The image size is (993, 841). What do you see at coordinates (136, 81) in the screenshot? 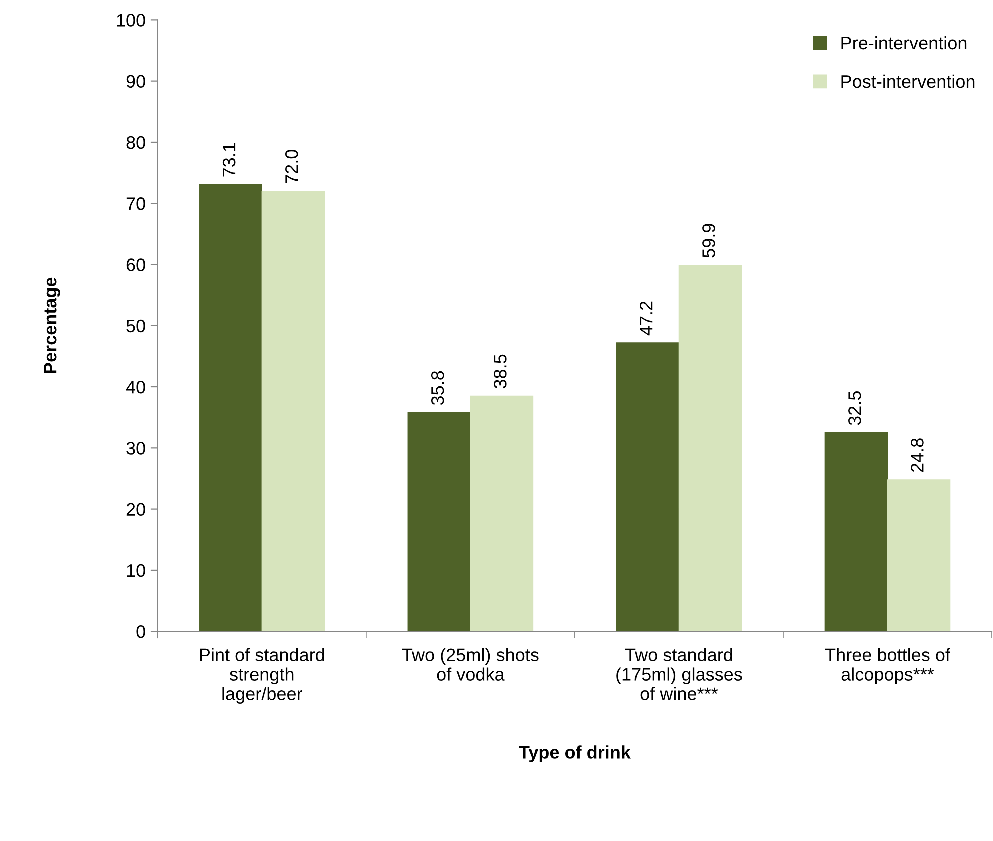
I see `y-tick-label: 90` at bounding box center [136, 81].